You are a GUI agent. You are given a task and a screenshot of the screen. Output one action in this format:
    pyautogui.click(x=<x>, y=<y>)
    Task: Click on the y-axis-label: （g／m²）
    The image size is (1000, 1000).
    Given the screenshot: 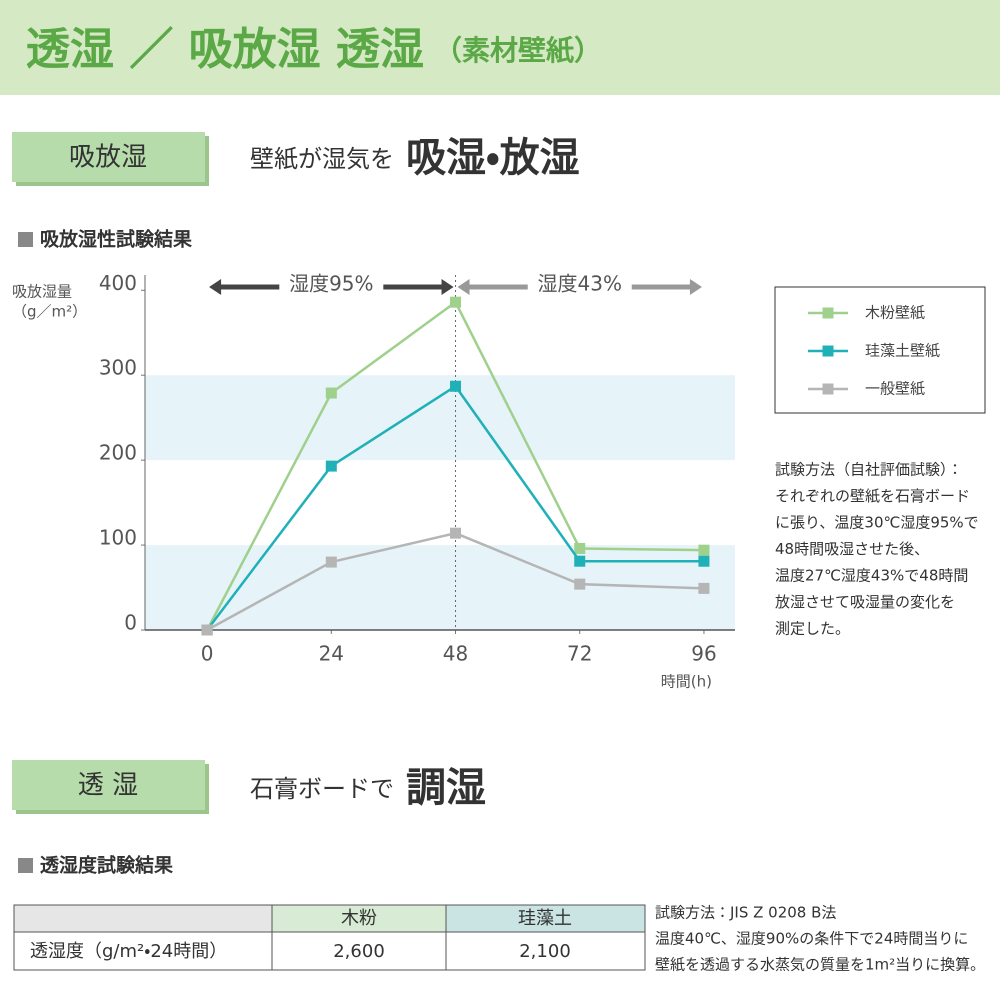 What is the action you would take?
    pyautogui.click(x=49, y=312)
    